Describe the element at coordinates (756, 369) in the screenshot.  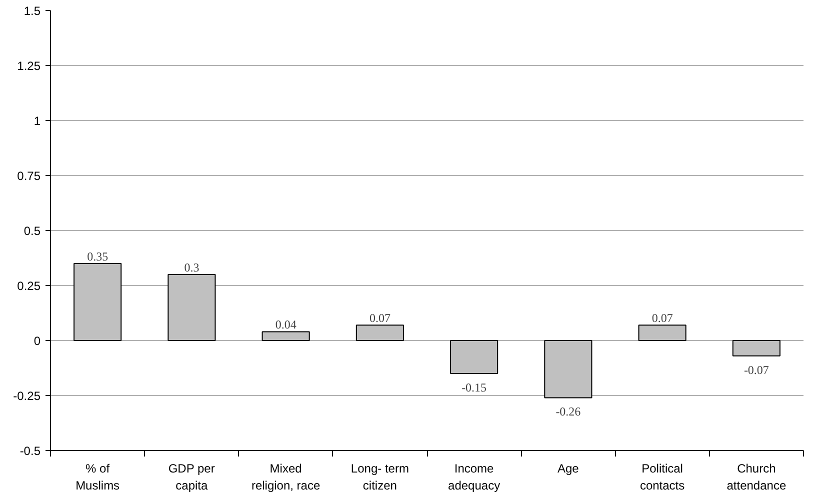
I see `data-label: -0.07` at that location.